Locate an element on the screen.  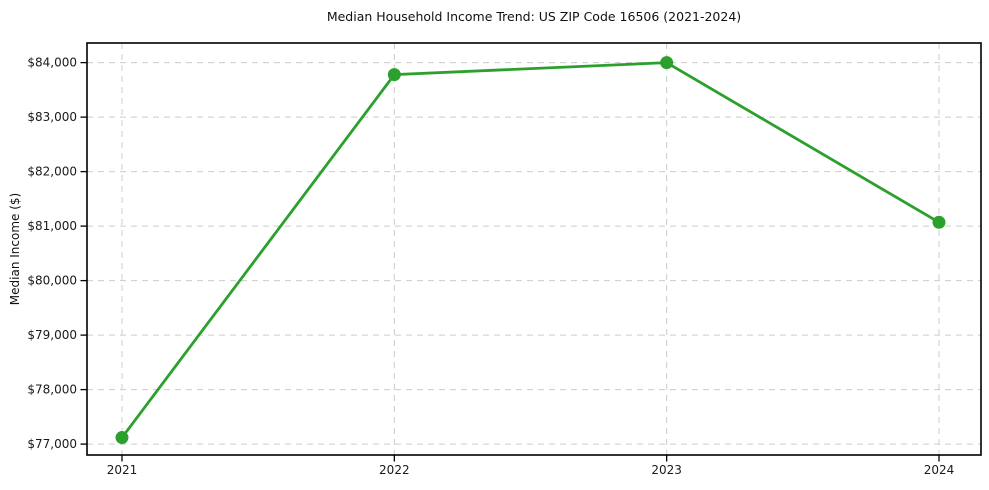
y-tick-label: $78,000 is located at coordinates (52, 390).